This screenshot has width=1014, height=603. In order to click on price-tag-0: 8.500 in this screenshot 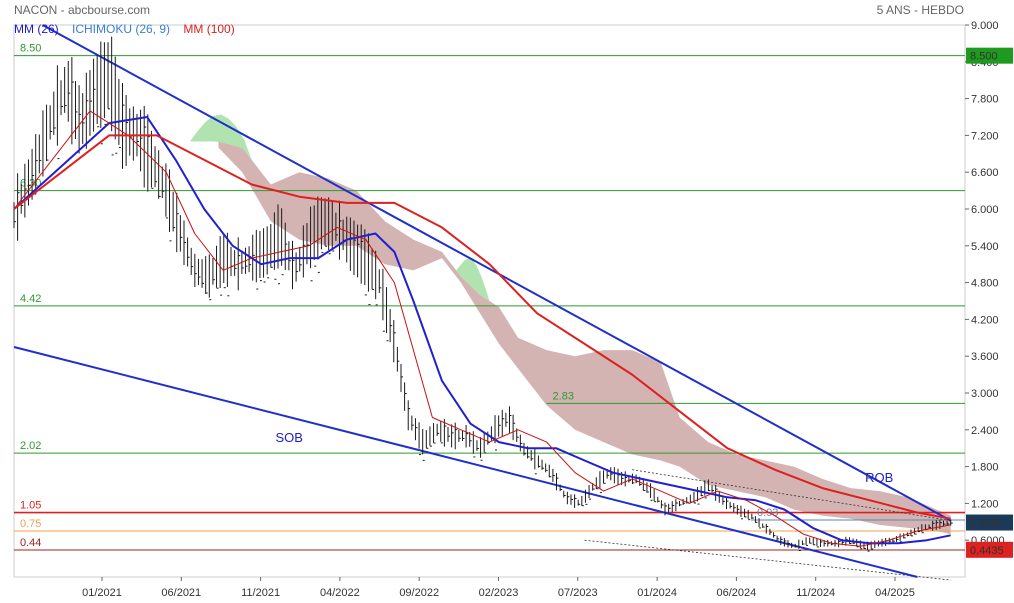, I will do `click(984, 57)`.